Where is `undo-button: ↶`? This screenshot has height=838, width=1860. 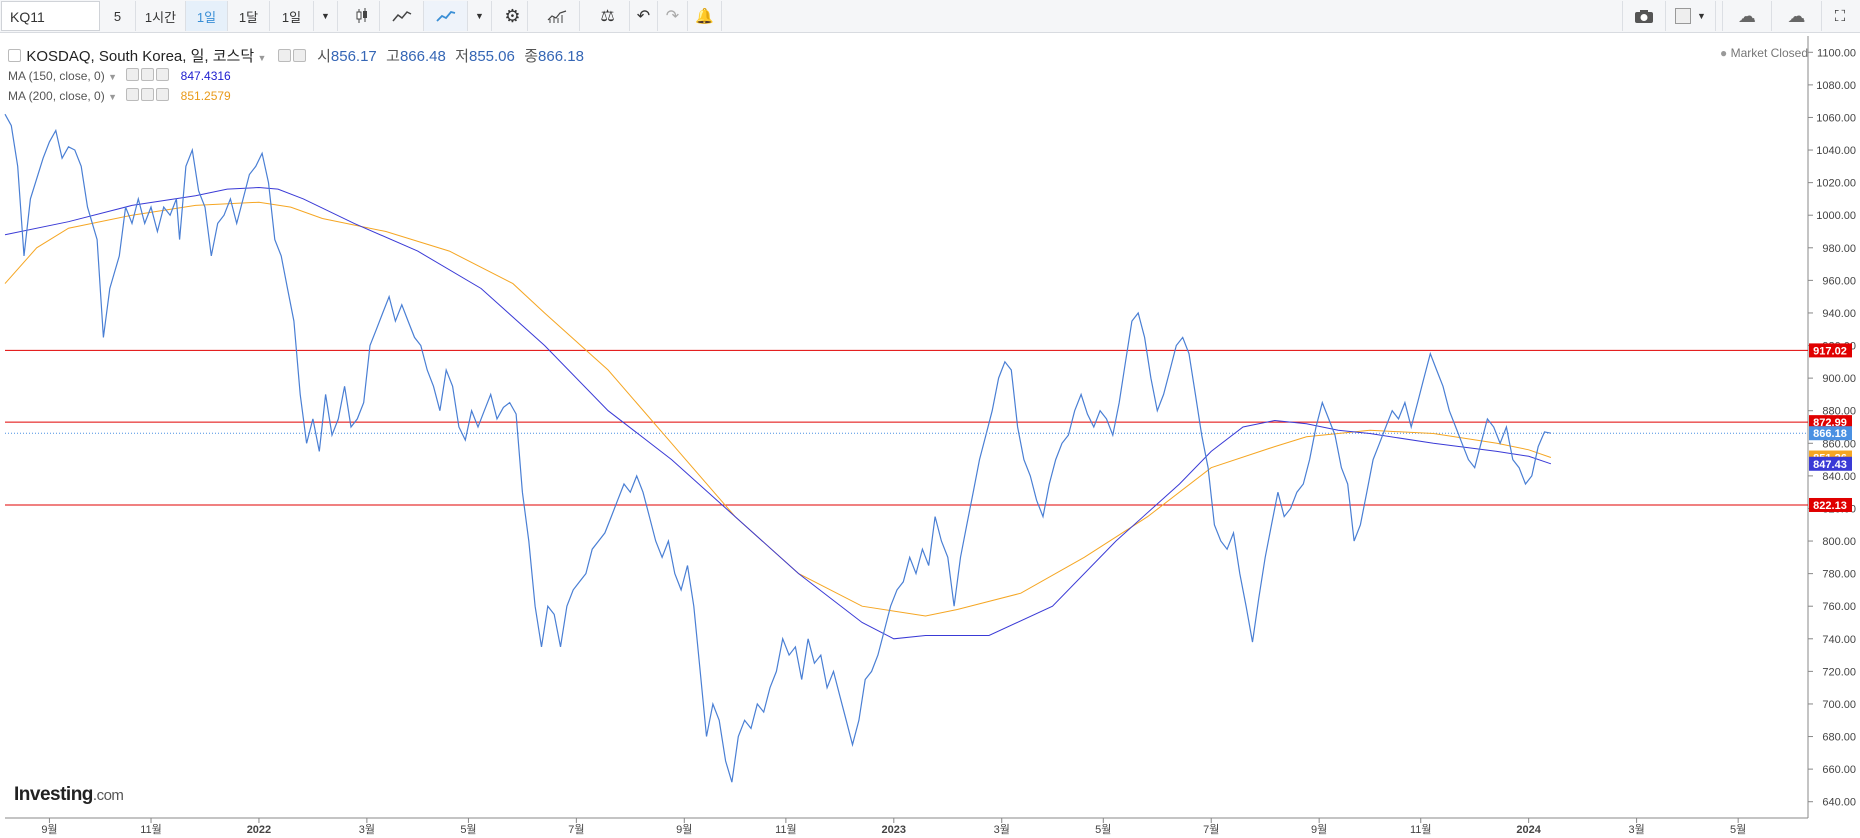 undo-button: ↶ is located at coordinates (644, 16).